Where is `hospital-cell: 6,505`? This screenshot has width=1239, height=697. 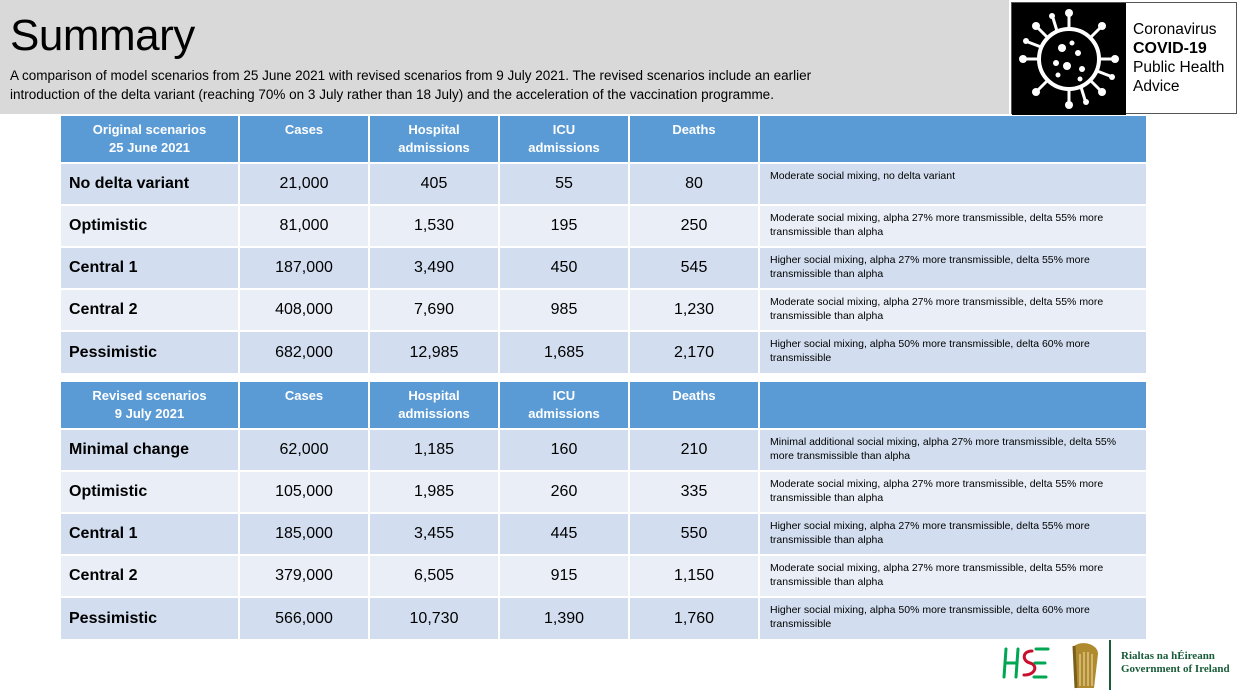 hospital-cell: 6,505 is located at coordinates (434, 575).